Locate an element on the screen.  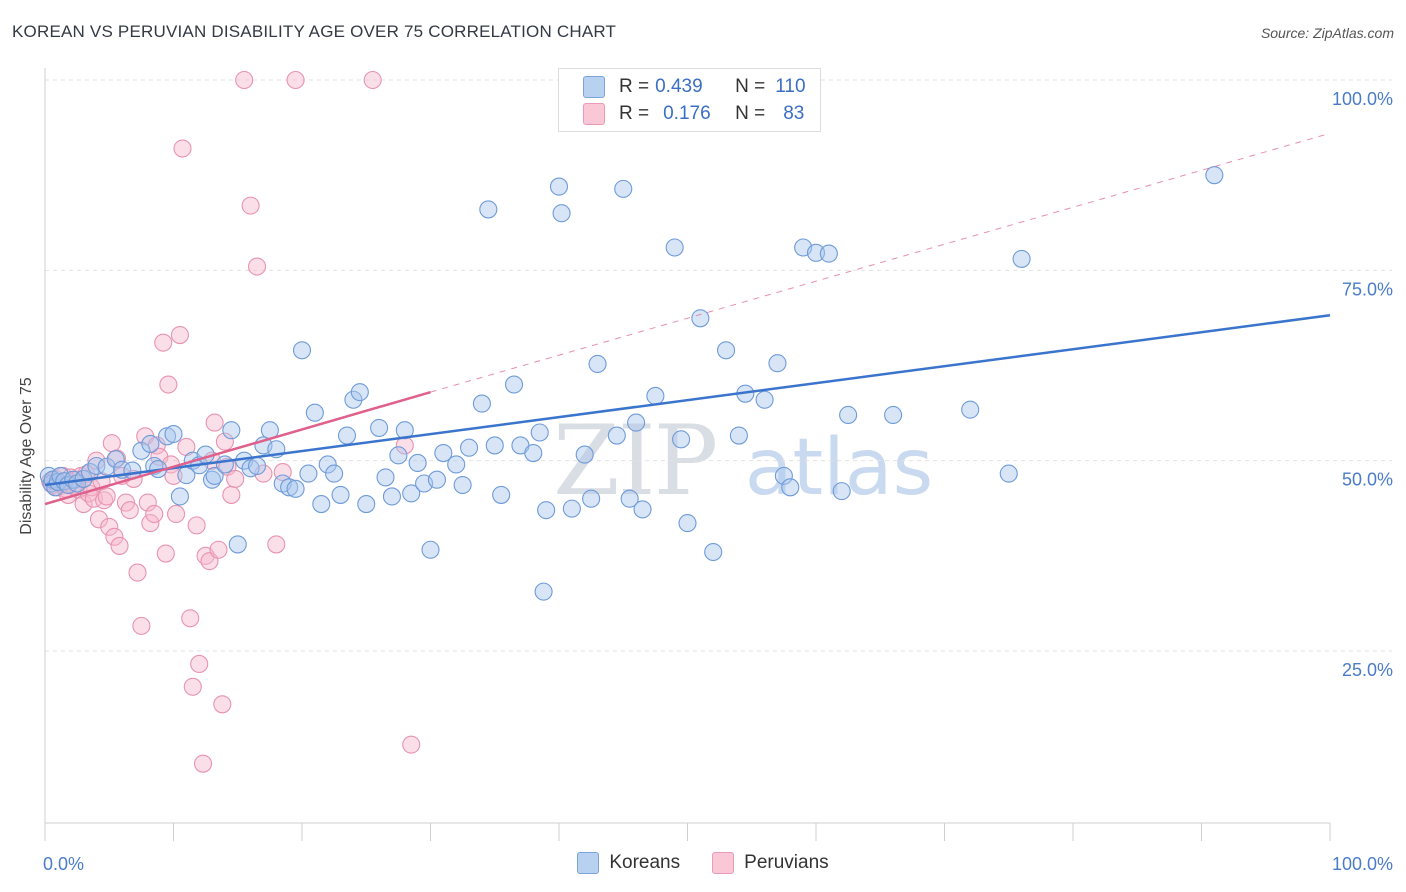
legend-n-label: N = is located at coordinates (750, 86).